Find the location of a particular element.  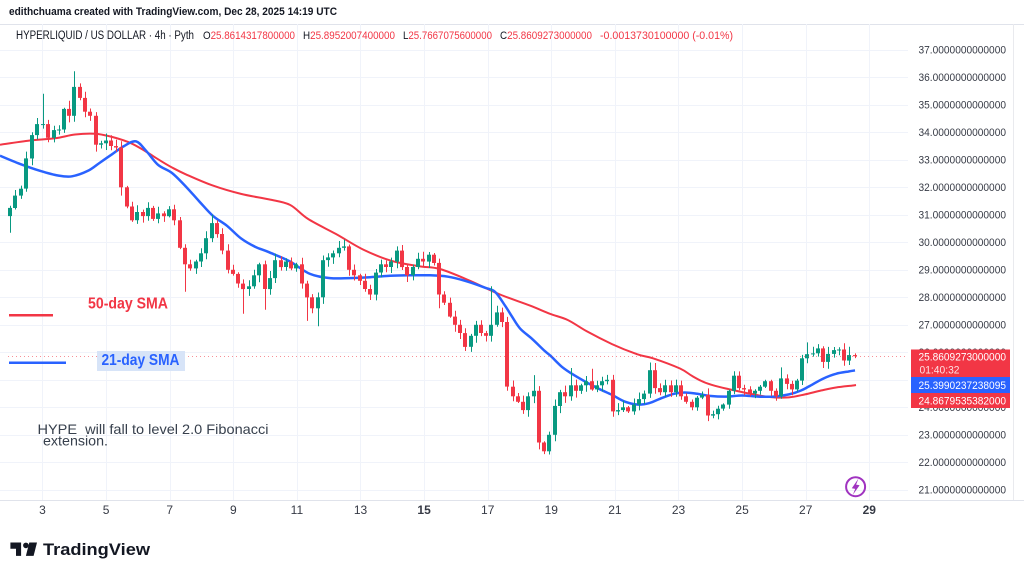

svg-text: 36.0000000000000 is located at coordinates (963, 78).